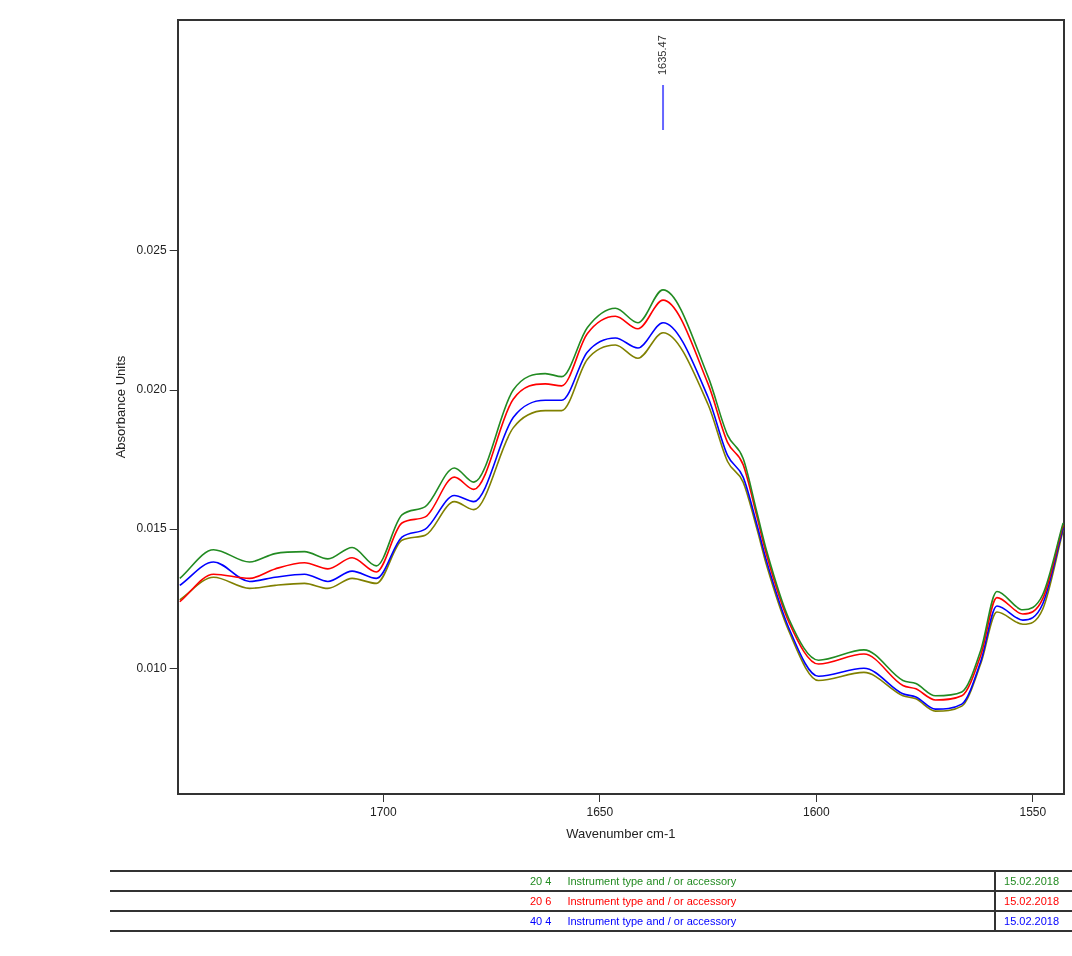  I want to click on y-tick-label: 0.015, so click(151, 528).